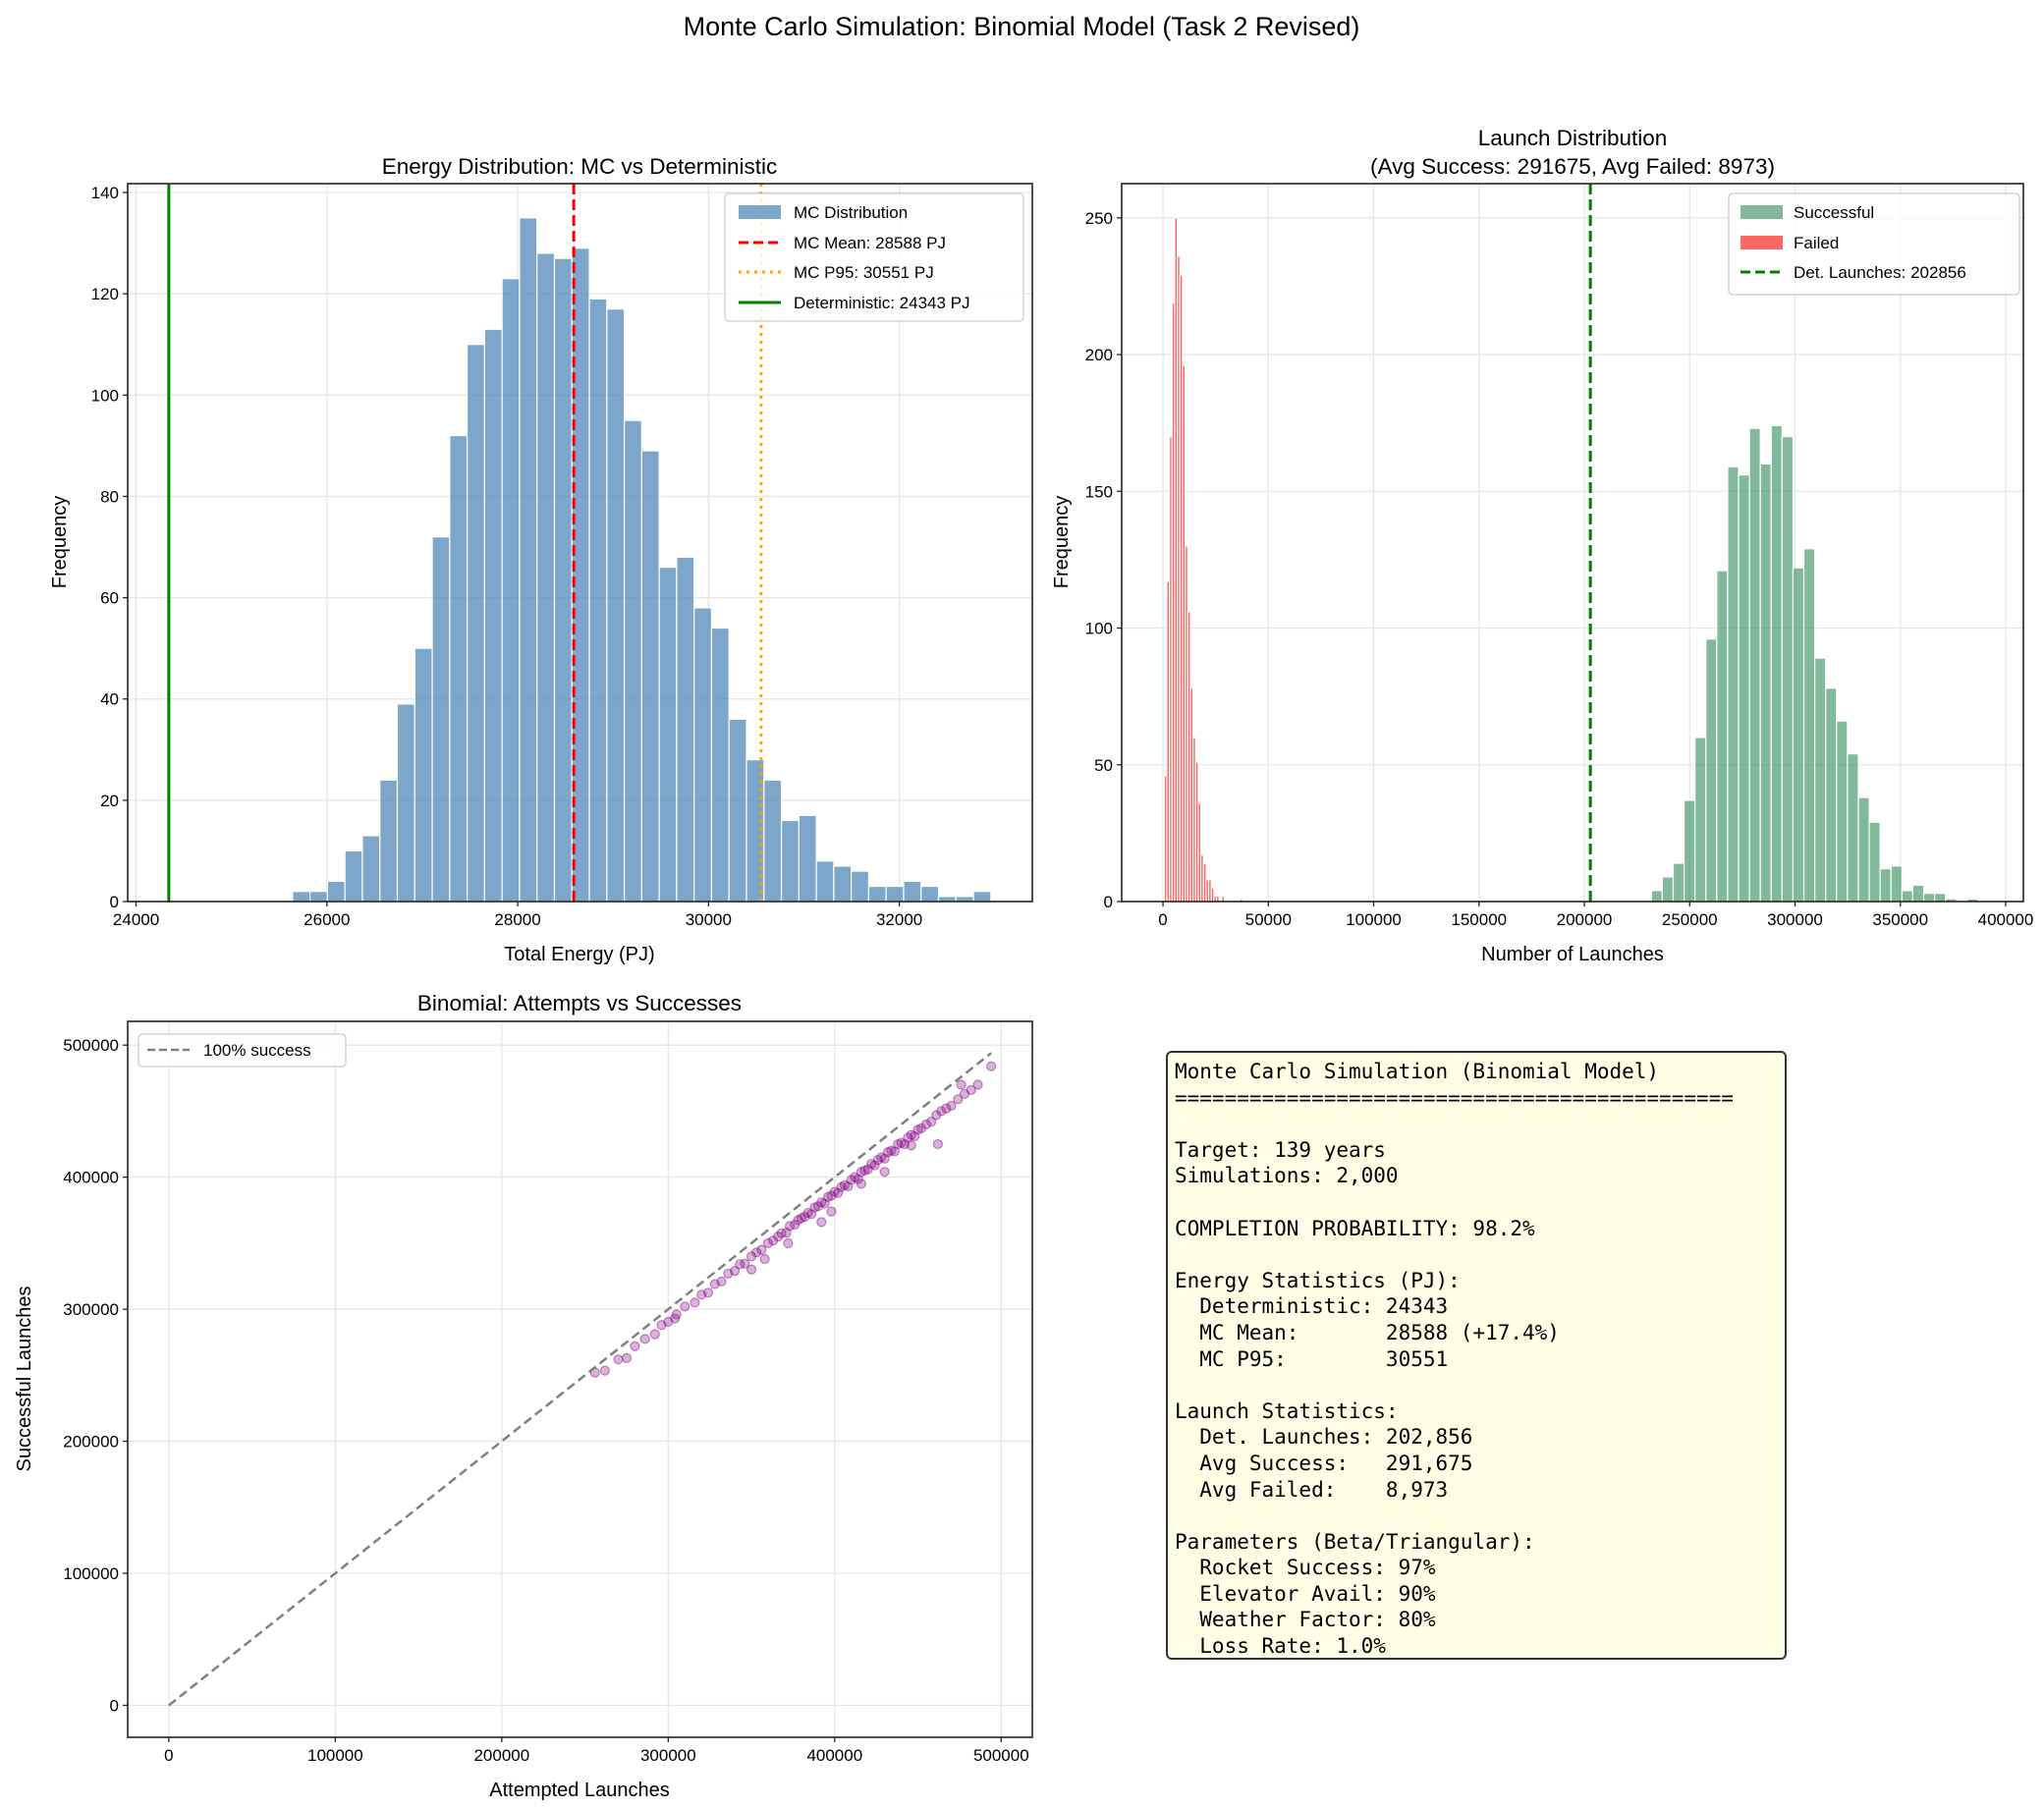  What do you see at coordinates (870, 243) in the screenshot?
I see `legend-label-mc-mean: MC Mean: 28588 PJ` at bounding box center [870, 243].